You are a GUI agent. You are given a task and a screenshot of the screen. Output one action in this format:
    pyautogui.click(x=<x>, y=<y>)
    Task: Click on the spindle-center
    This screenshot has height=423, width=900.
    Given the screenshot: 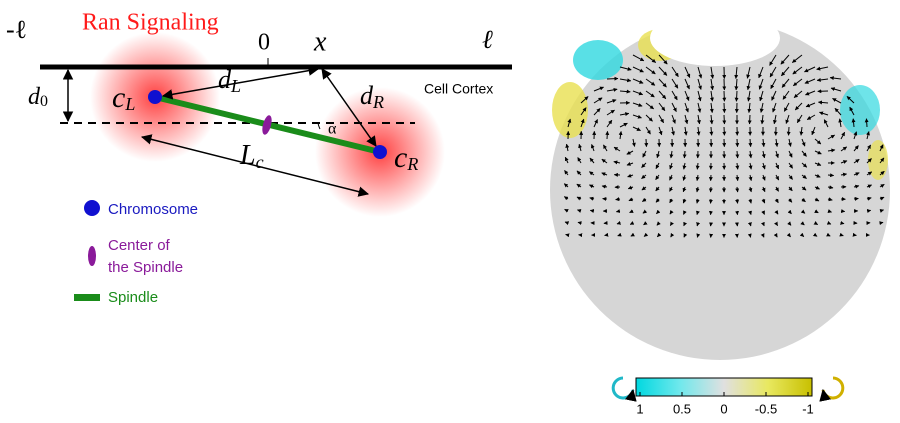 What is the action you would take?
    pyautogui.click(x=267, y=125)
    